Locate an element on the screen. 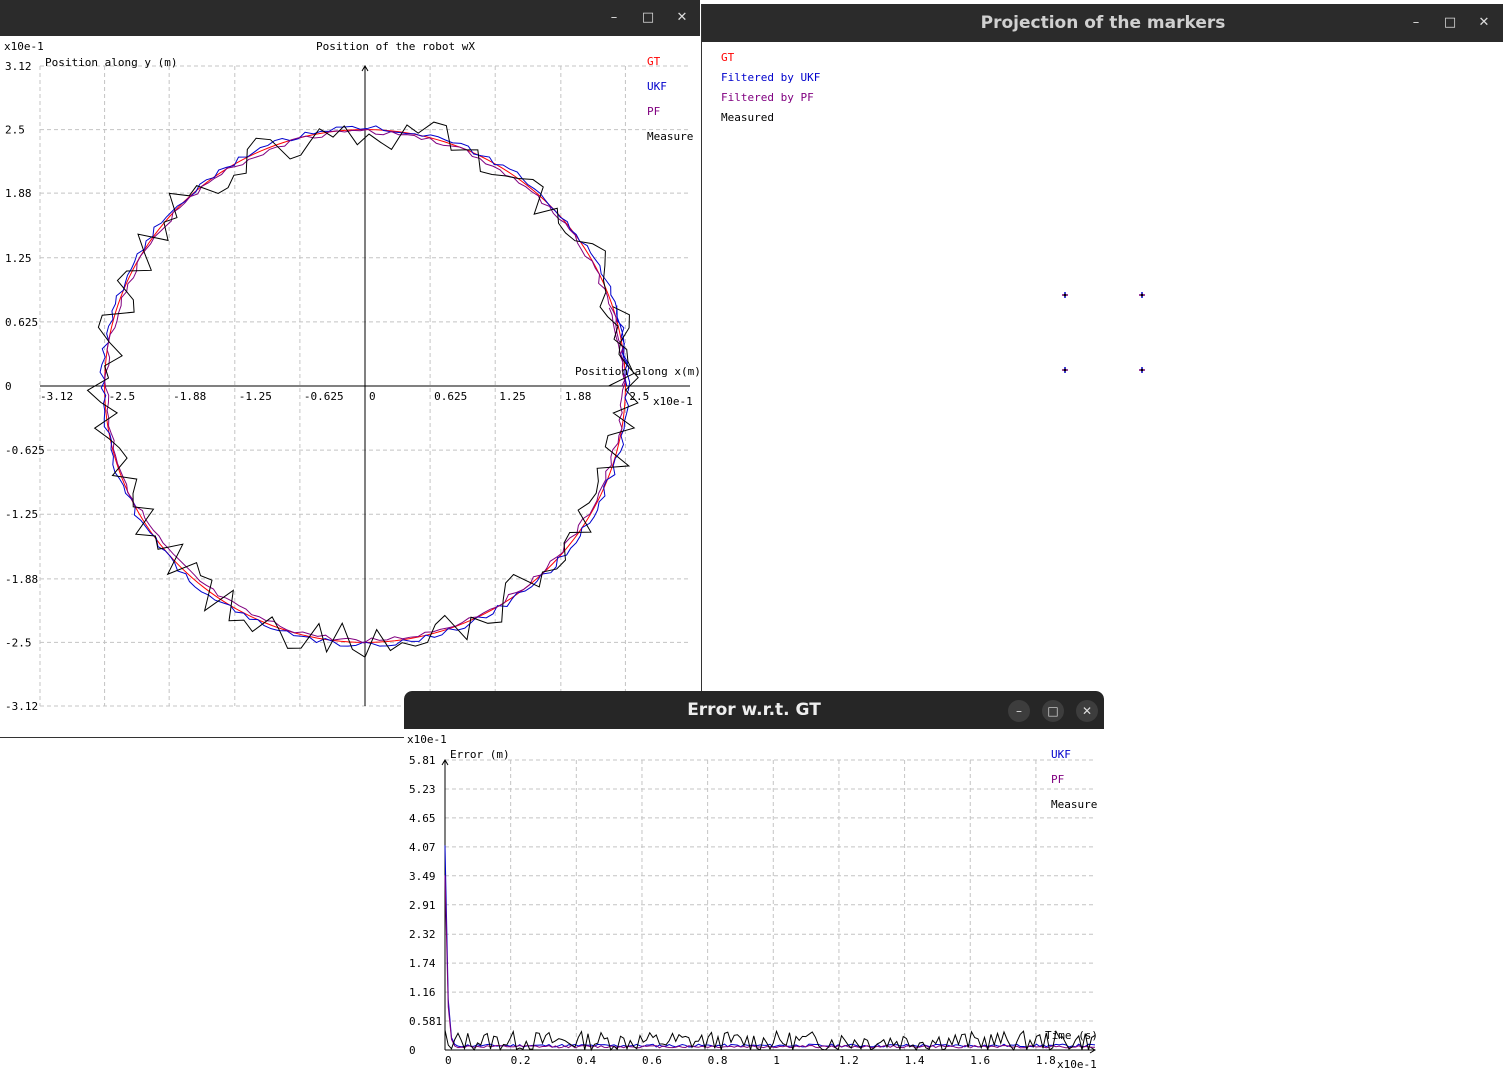 The height and width of the screenshot is (1079, 1503). error-axes is located at coordinates (768, 906).